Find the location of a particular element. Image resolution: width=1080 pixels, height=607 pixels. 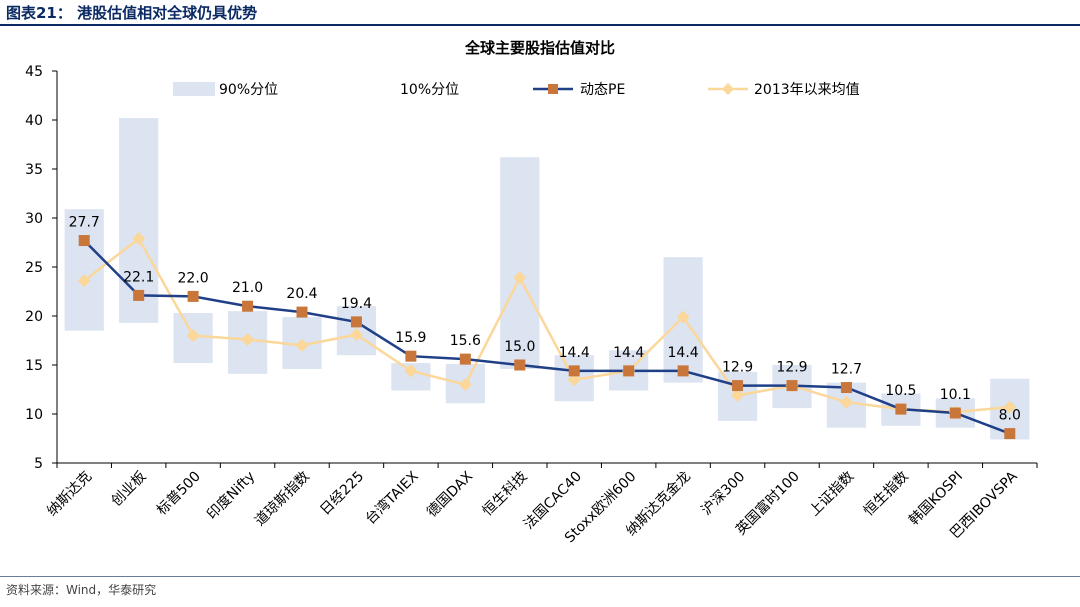

y-tick-label: 10 is located at coordinates (34, 415).